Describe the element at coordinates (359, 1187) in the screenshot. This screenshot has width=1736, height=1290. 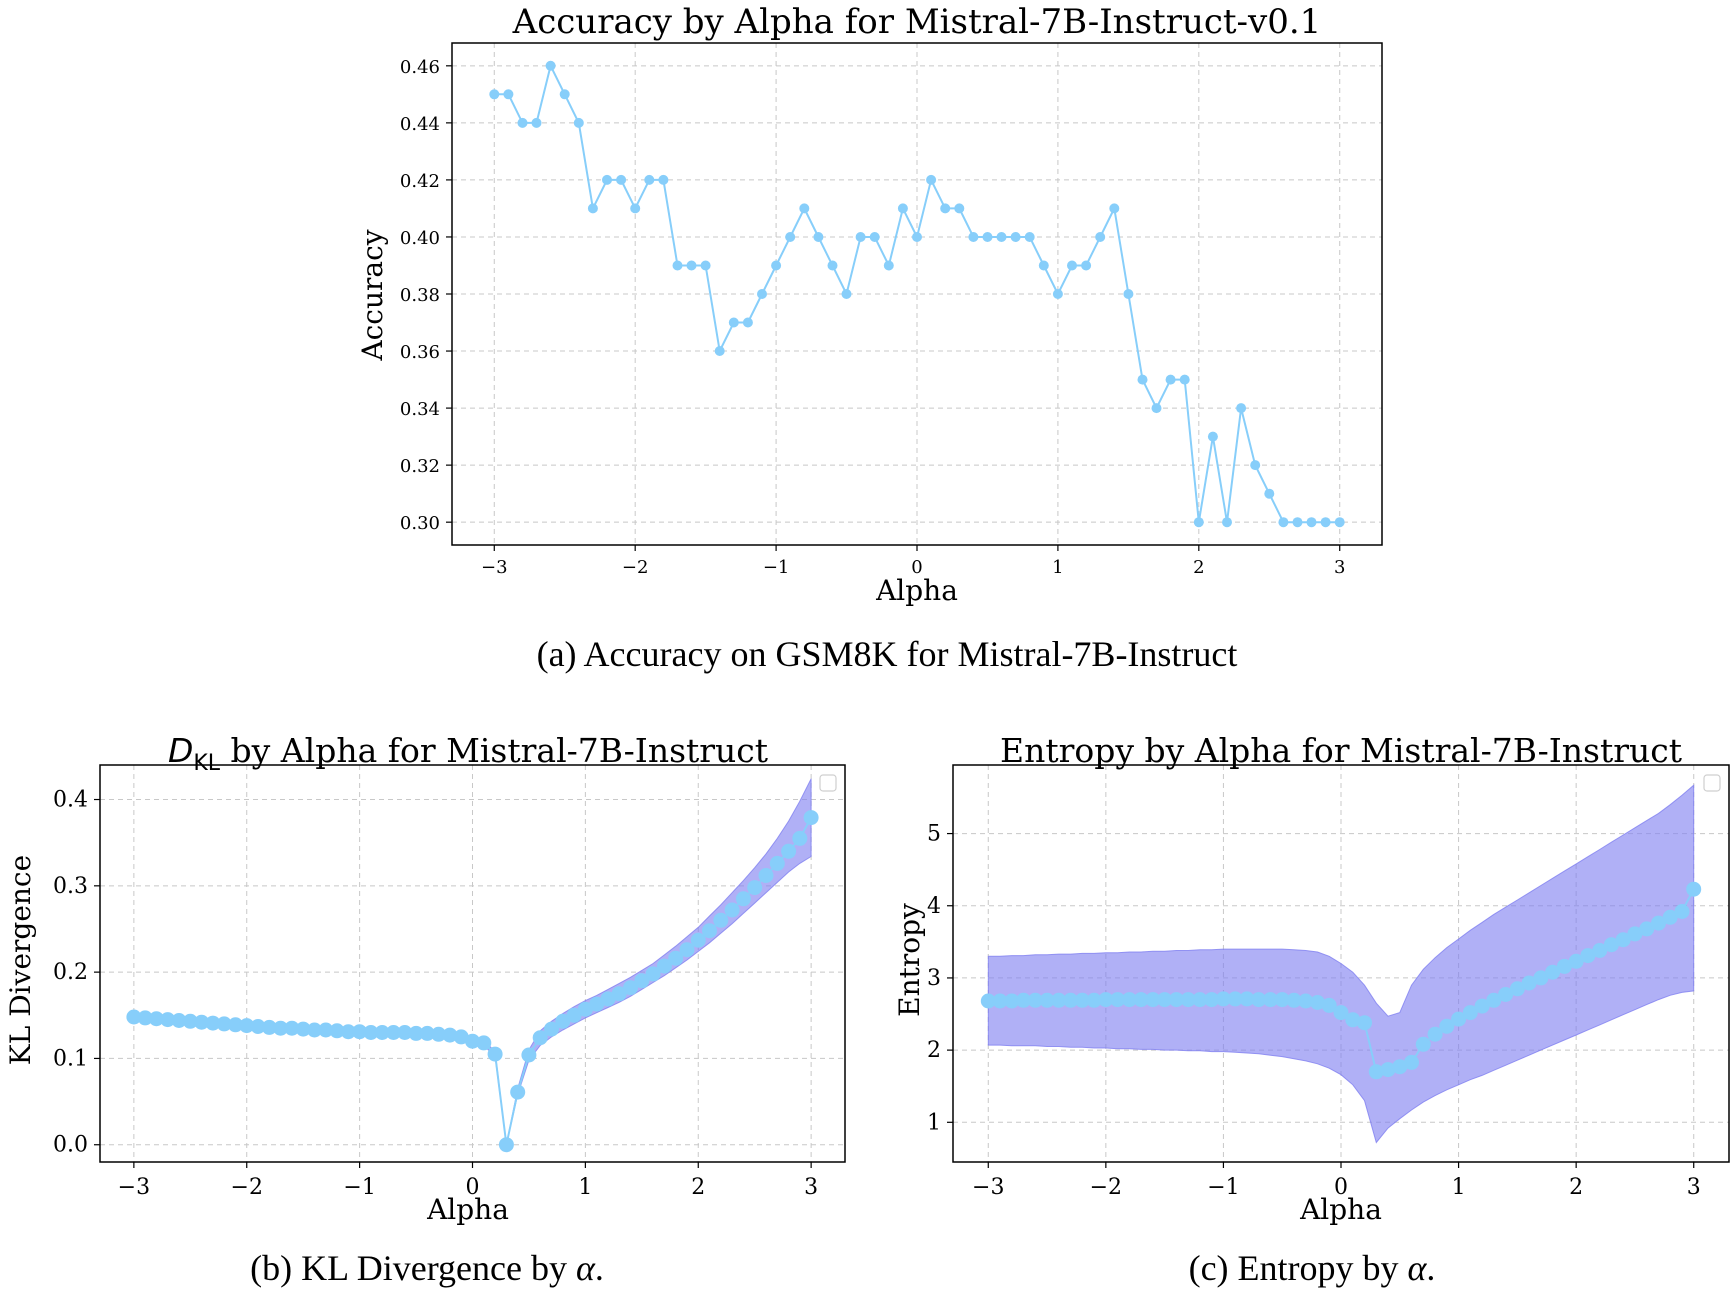
I see `kl-xtick-label: −1` at that location.